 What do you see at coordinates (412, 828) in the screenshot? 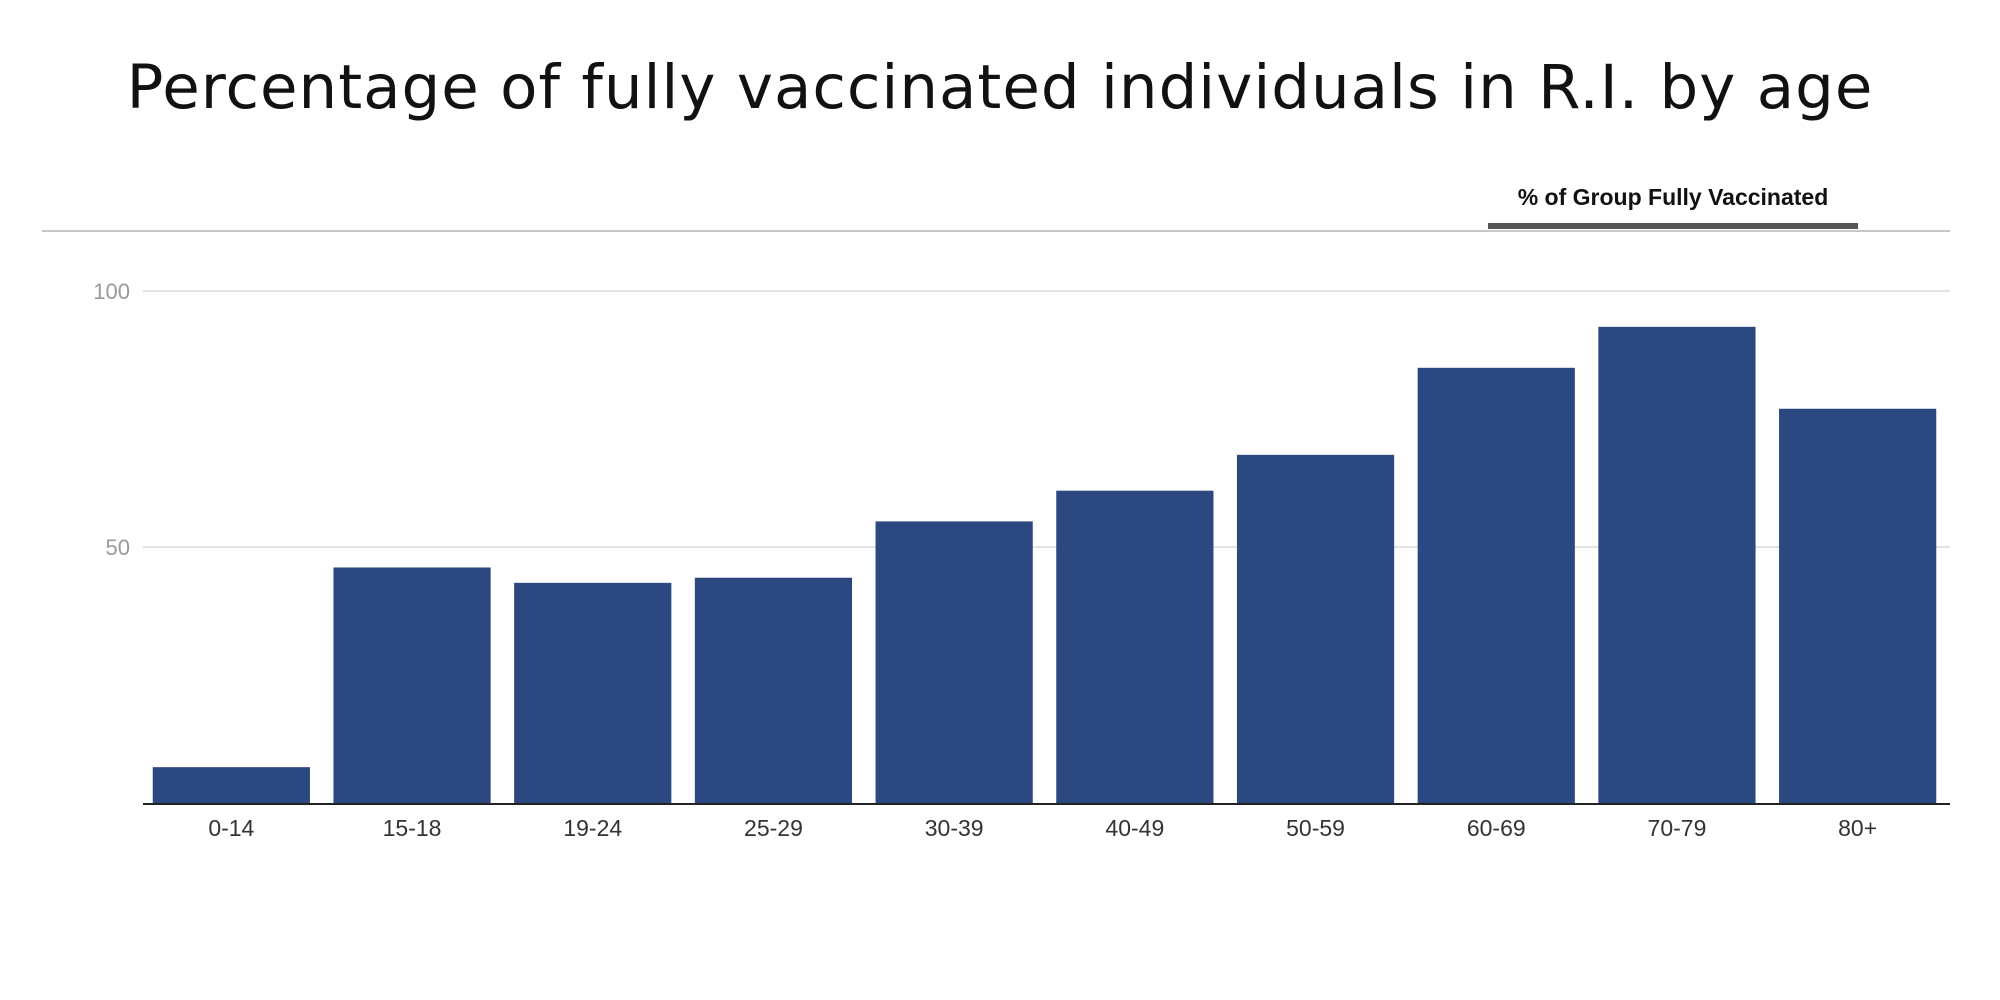
I see `x-tick-label: 15-18` at bounding box center [412, 828].